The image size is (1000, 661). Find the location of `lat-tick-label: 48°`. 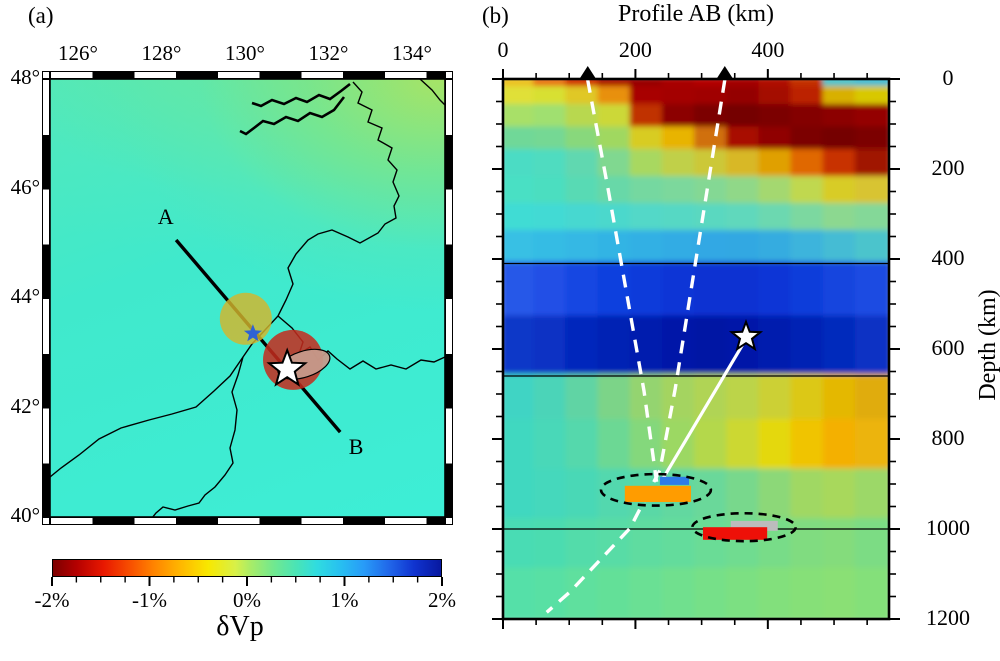

lat-tick-label: 48° is located at coordinates (25, 77).